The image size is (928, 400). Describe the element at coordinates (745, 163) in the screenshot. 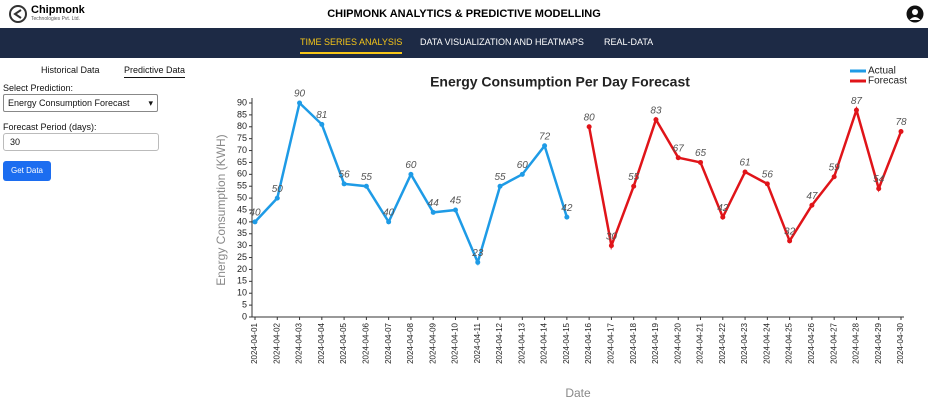

I see `data-label: 61` at that location.